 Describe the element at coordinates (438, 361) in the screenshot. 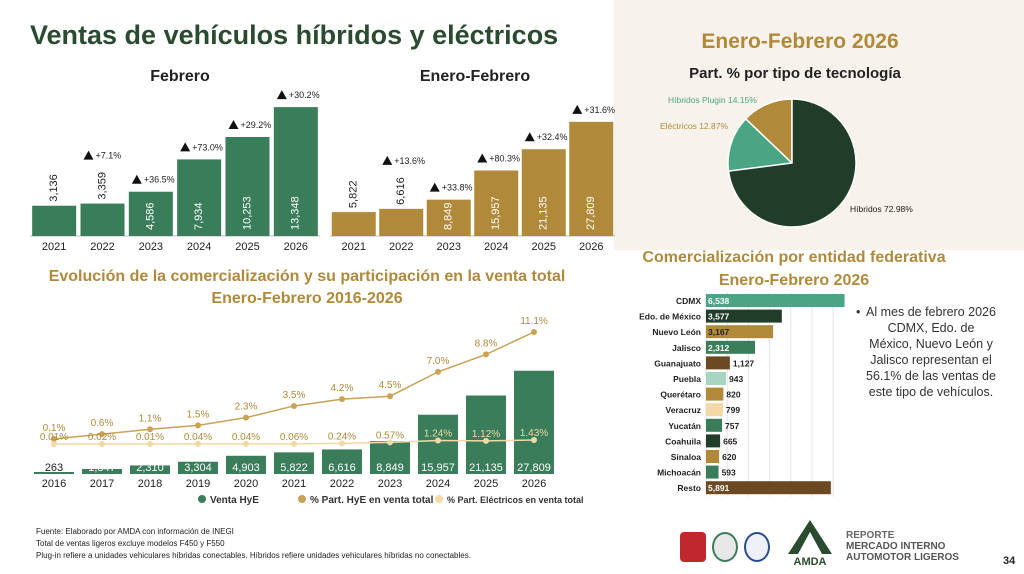

I see `hye-share-label: 7.0%` at that location.